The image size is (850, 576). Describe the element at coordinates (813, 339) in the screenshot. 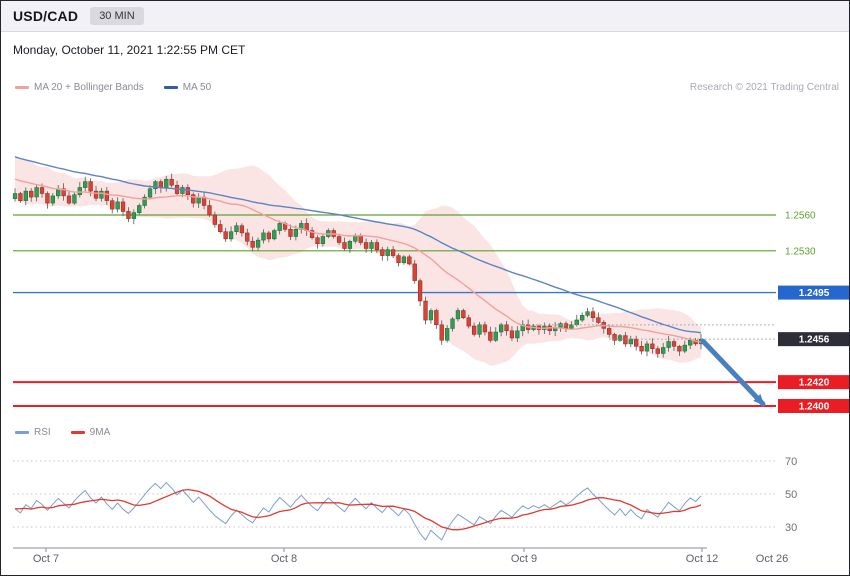

I see `last-price-box` at that location.